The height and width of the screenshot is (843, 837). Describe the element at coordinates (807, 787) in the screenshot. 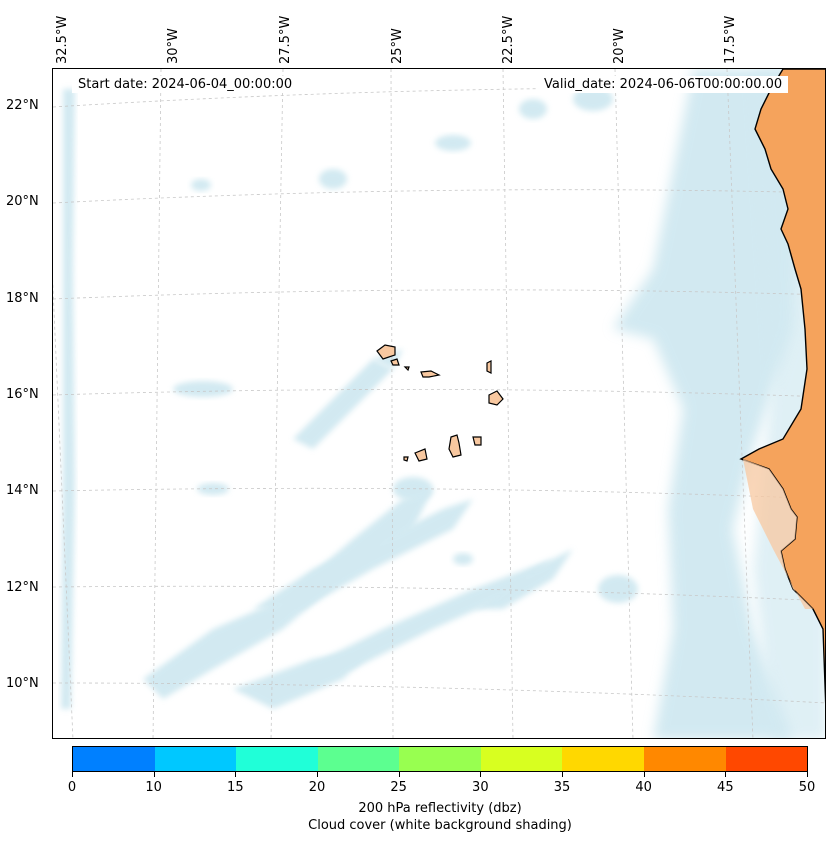

I see `colorbar-tick-label: 50` at that location.